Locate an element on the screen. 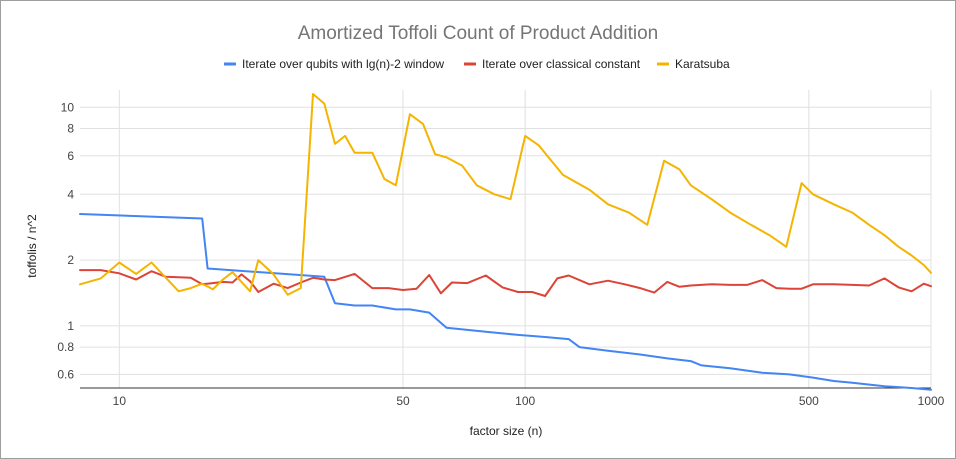 The image size is (956, 459). x-tick-label: 1000 is located at coordinates (931, 401).